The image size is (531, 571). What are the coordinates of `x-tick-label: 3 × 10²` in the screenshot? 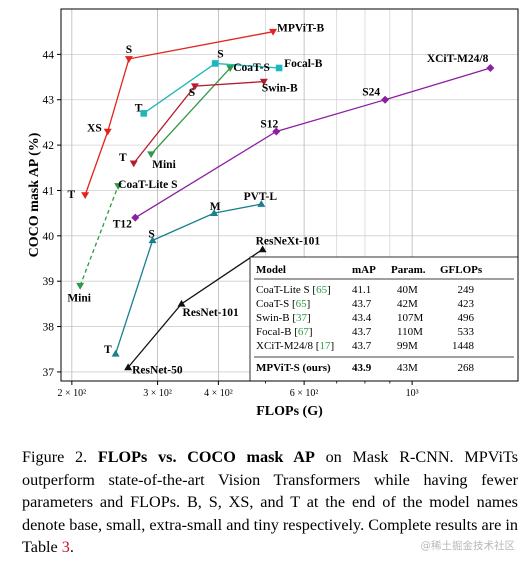 It's located at (157, 393).